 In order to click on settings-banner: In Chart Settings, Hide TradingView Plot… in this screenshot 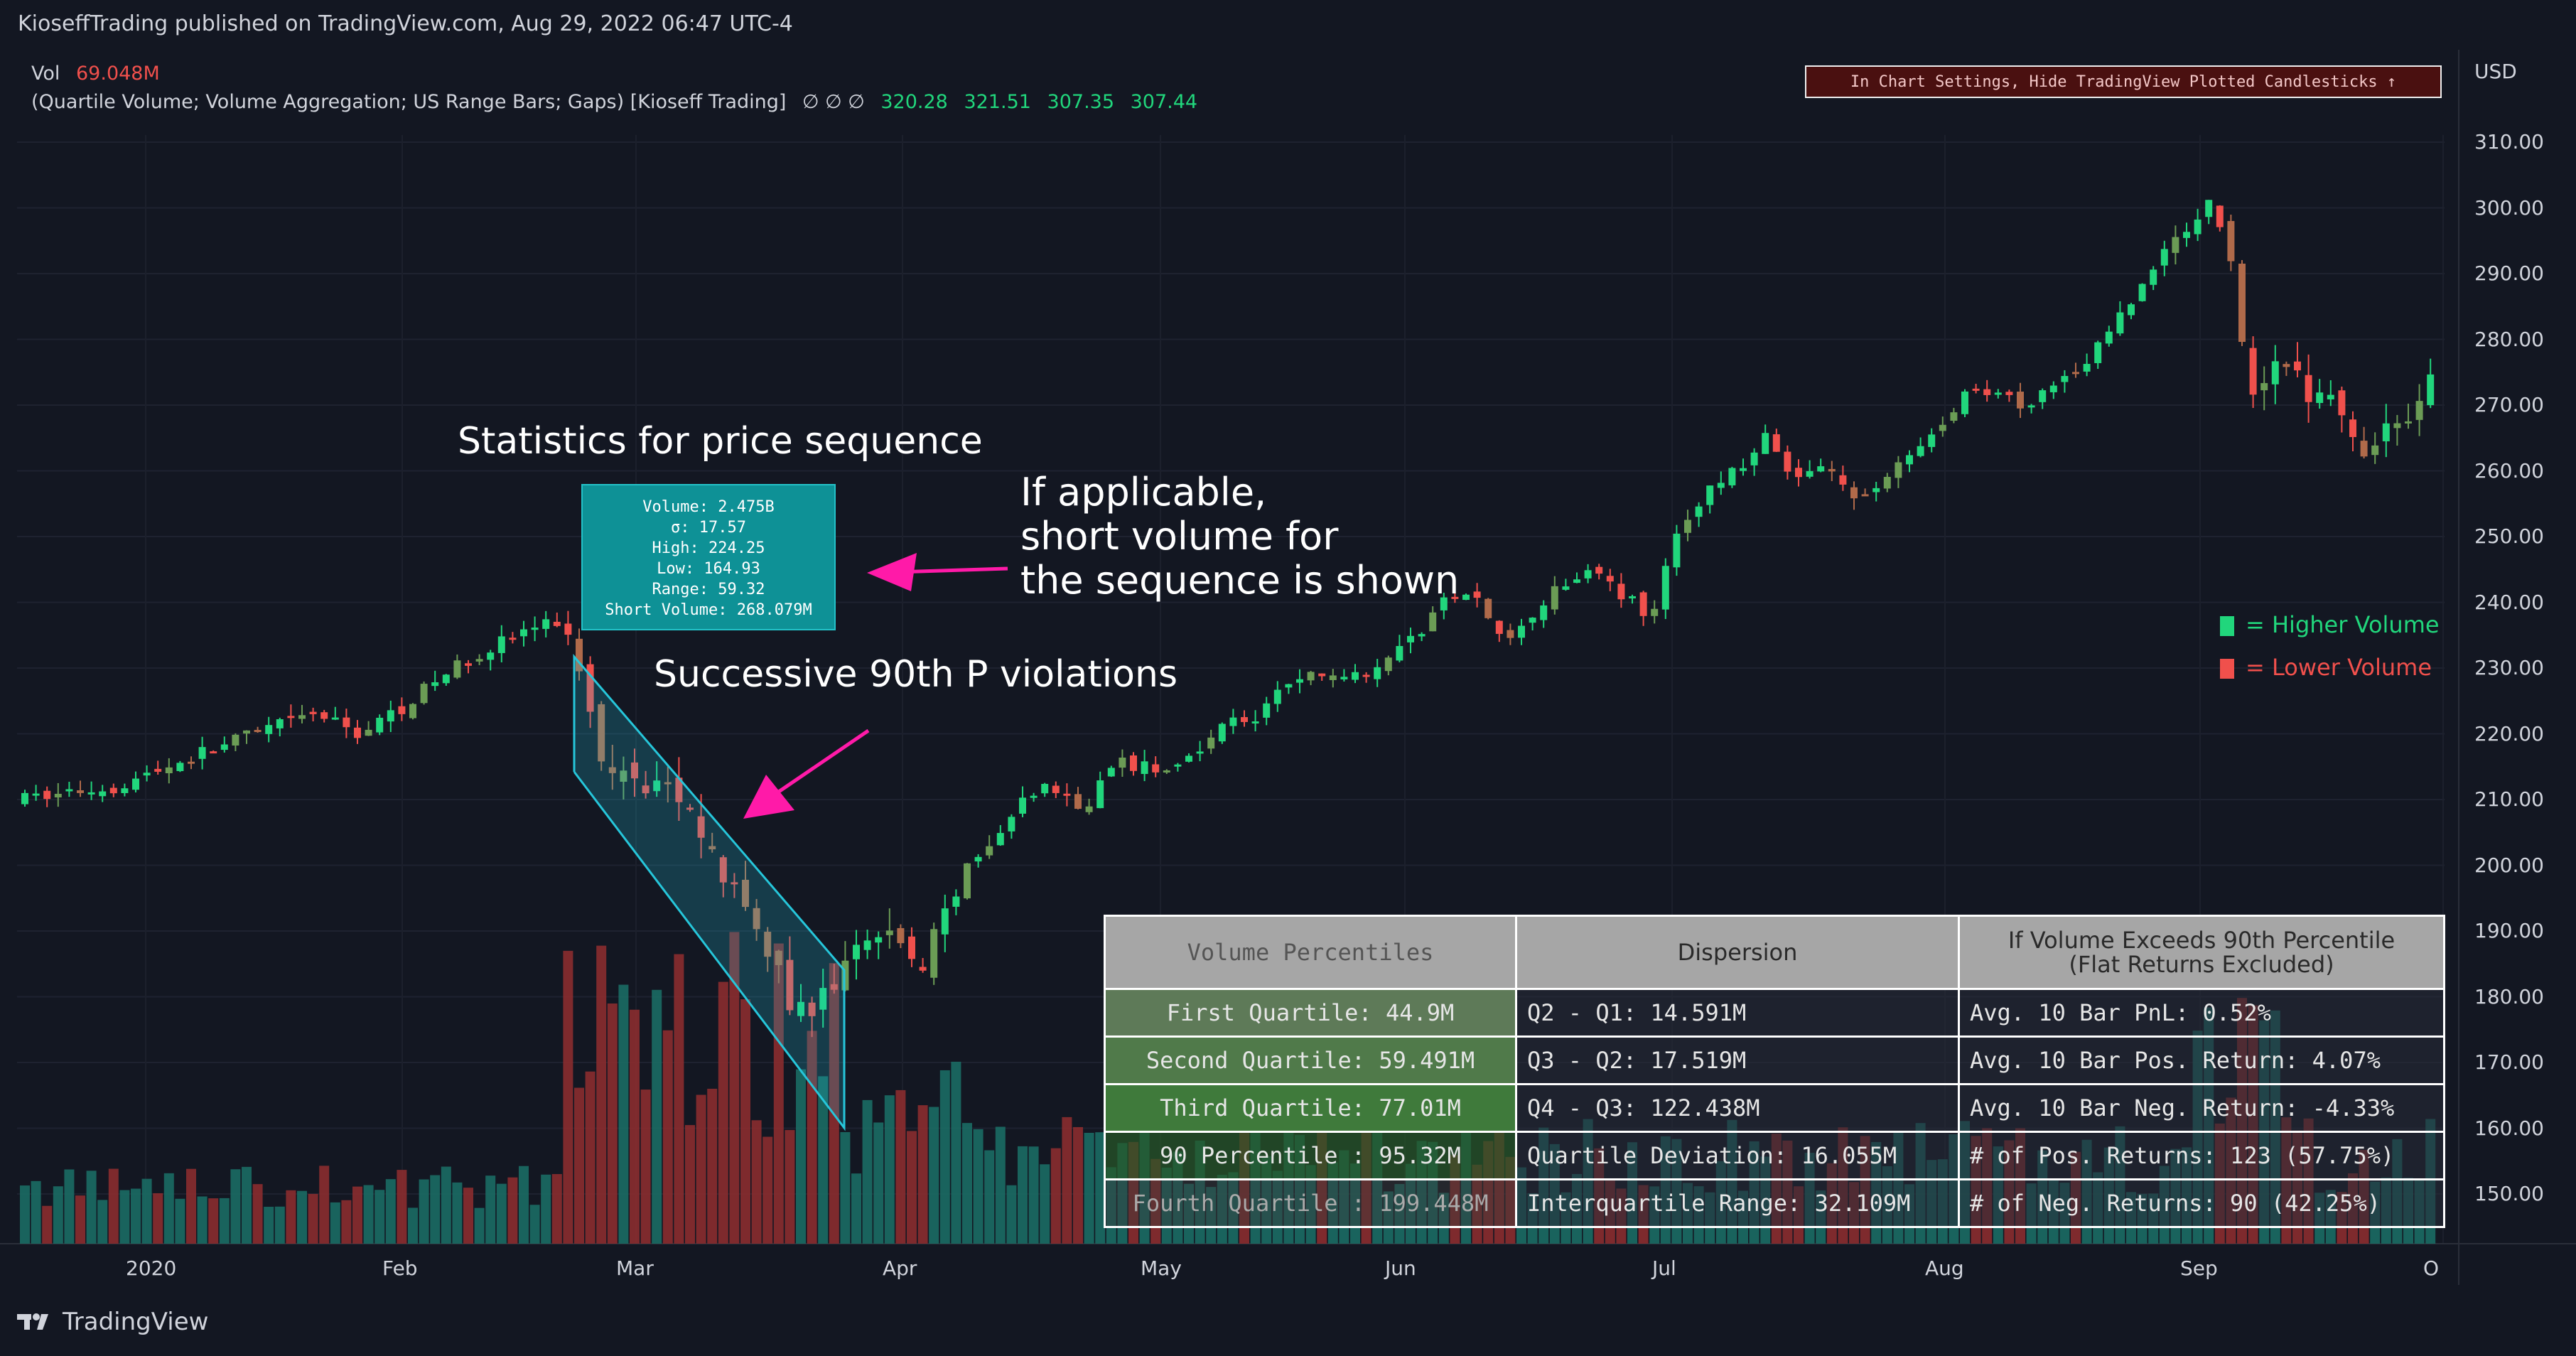, I will do `click(2123, 81)`.